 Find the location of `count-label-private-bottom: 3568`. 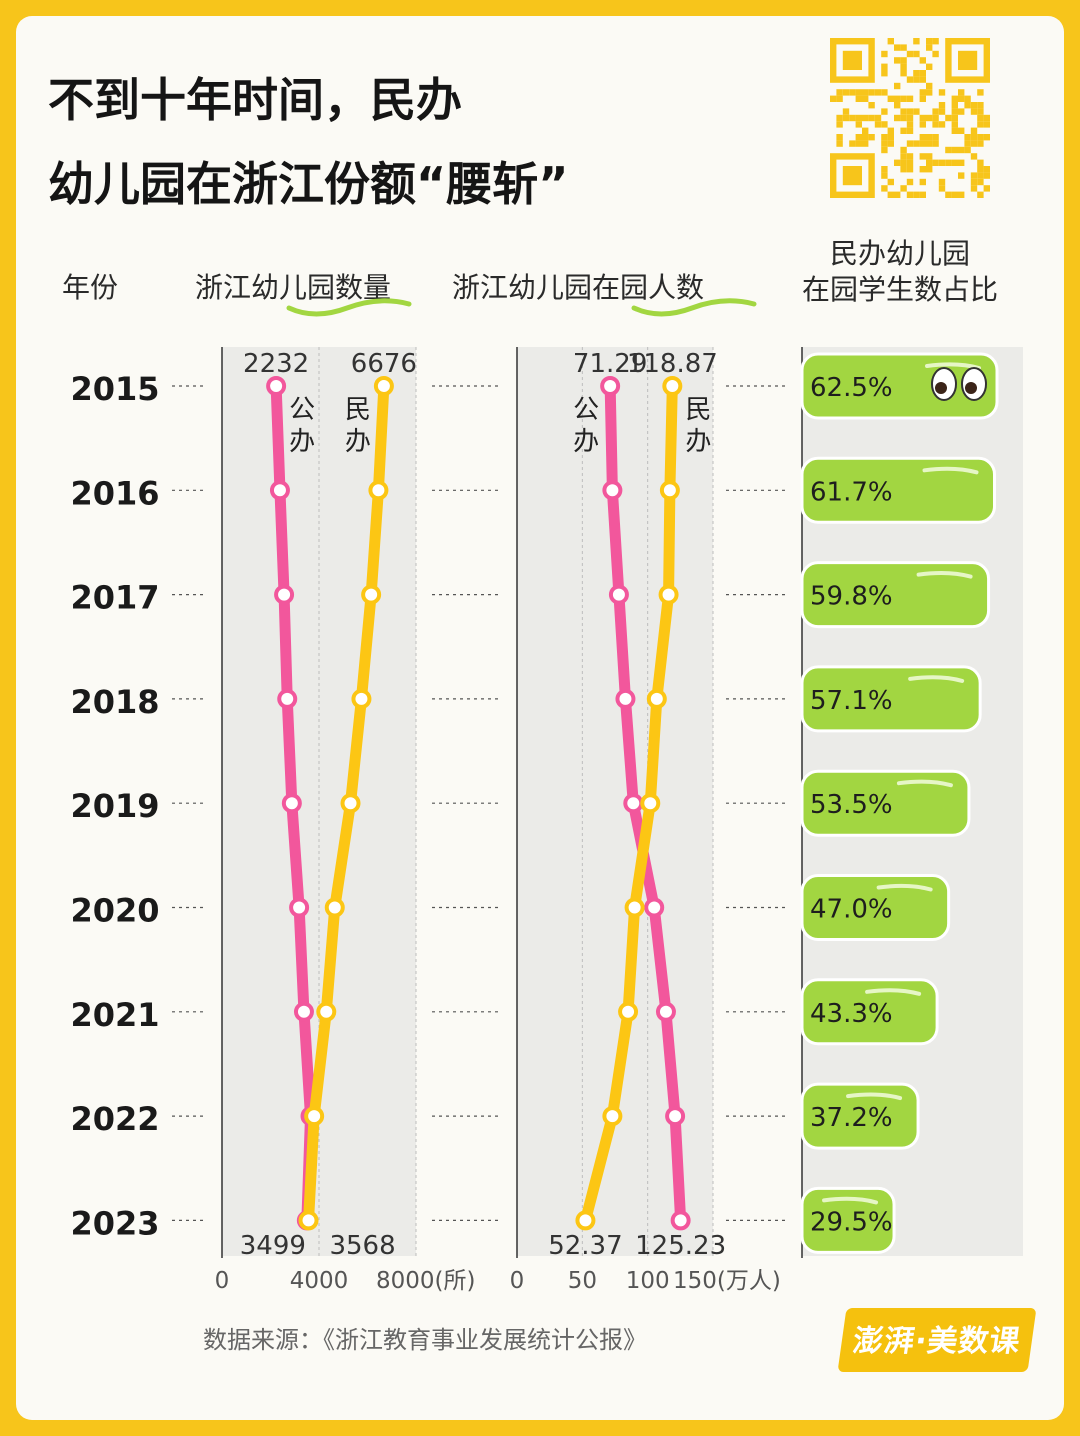

count-label-private-bottom: 3568 is located at coordinates (362, 1246).